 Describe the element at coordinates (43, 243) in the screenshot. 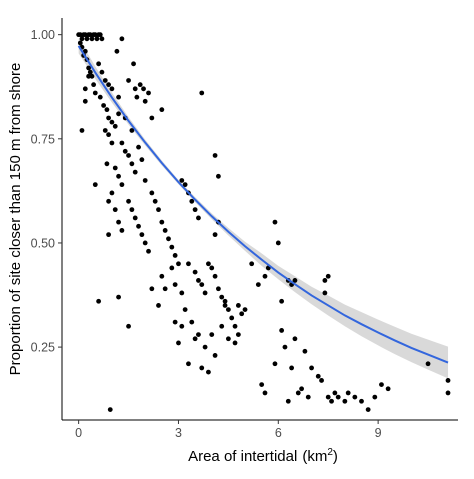

I see `y-tick-label: 0.50` at that location.